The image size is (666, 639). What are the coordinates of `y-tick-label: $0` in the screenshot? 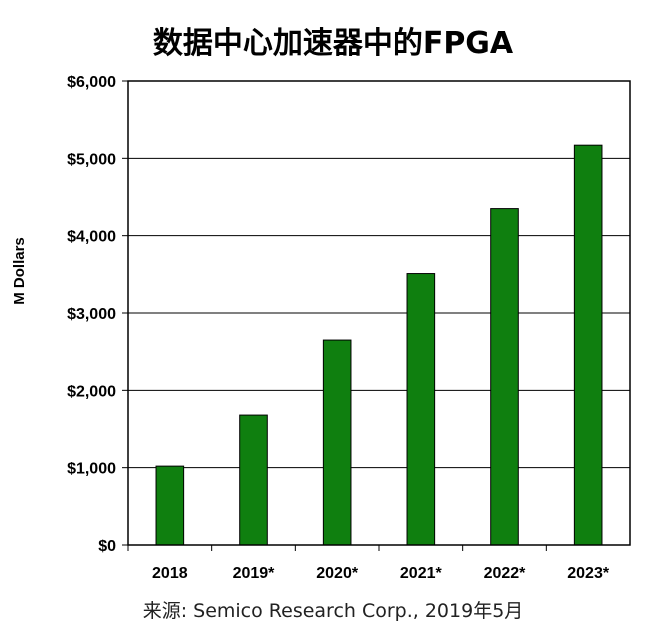 It's located at (107, 546).